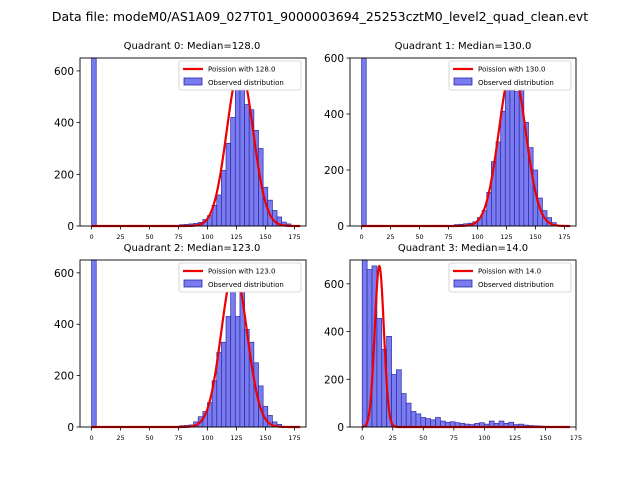 This screenshot has height=480, width=640. Describe the element at coordinates (192, 248) in the screenshot. I see `subplot-title: Quadrant 2: Median=123.0` at that location.